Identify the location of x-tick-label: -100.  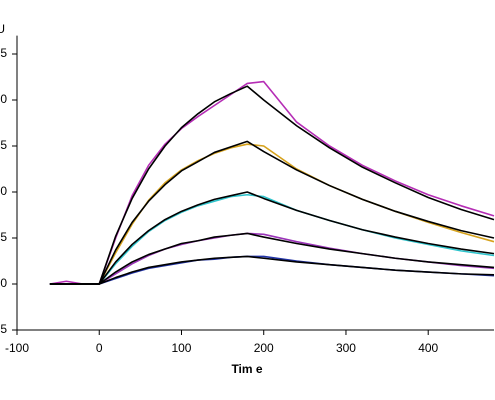
(17, 348).